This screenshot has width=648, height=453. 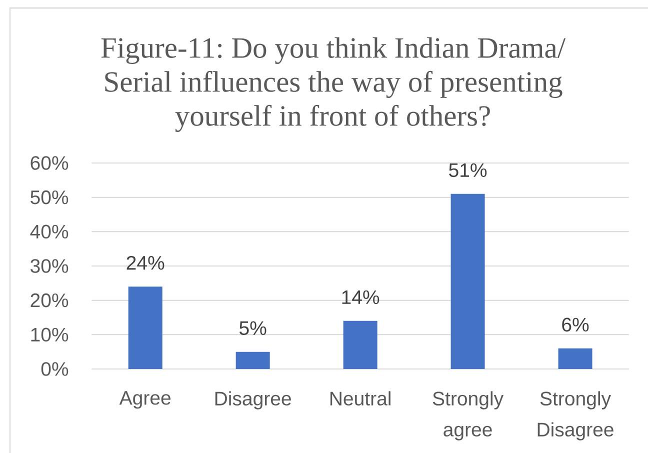 I want to click on y-tick-label: 10%, so click(x=49, y=335).